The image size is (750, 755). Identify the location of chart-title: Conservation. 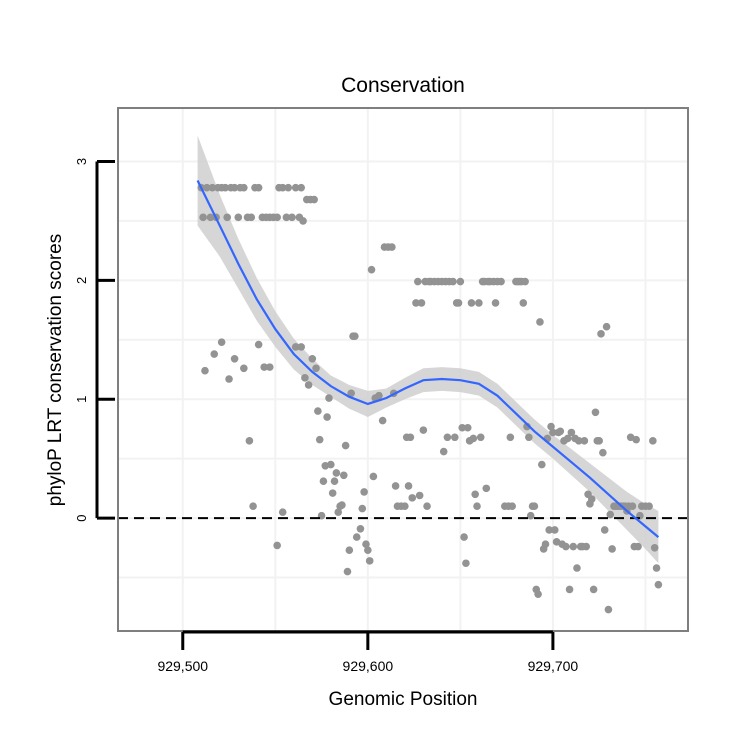
(403, 85).